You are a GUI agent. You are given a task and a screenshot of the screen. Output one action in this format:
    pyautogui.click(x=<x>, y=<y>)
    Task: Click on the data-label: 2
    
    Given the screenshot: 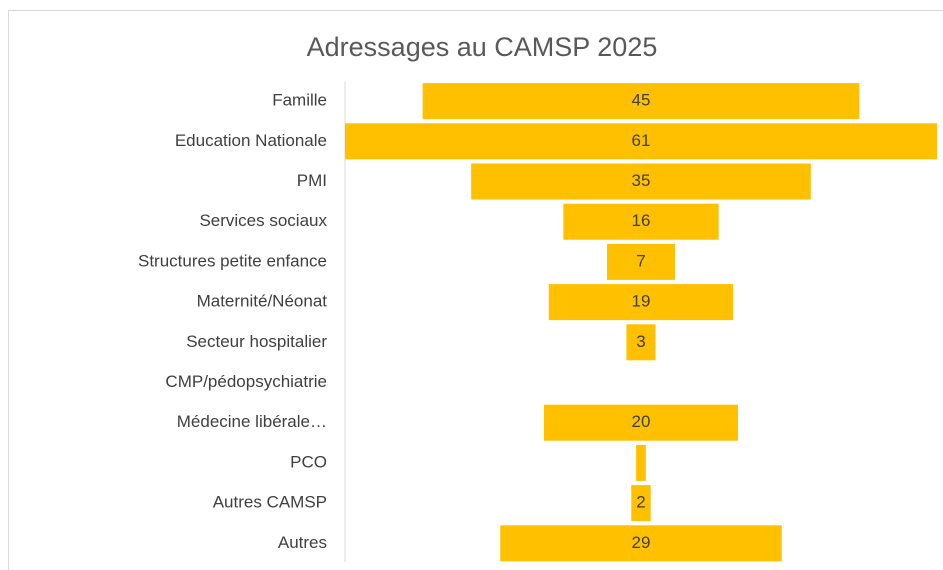 What is the action you would take?
    pyautogui.click(x=640, y=502)
    